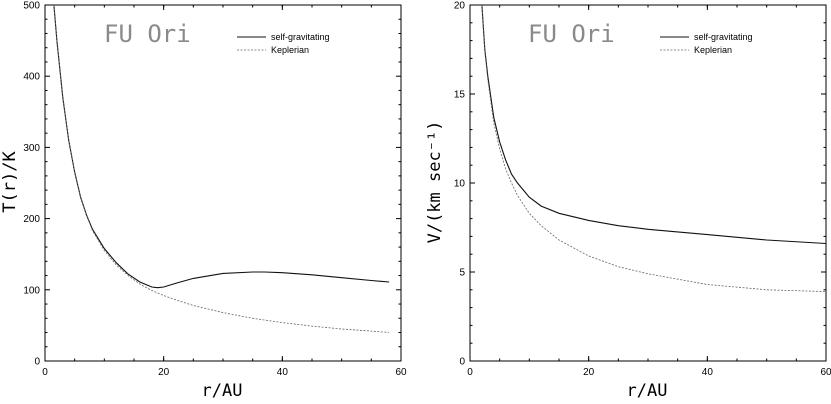 The image size is (831, 404). What do you see at coordinates (825, 372) in the screenshot?
I see `velocity-x-tick-label: 60` at bounding box center [825, 372].